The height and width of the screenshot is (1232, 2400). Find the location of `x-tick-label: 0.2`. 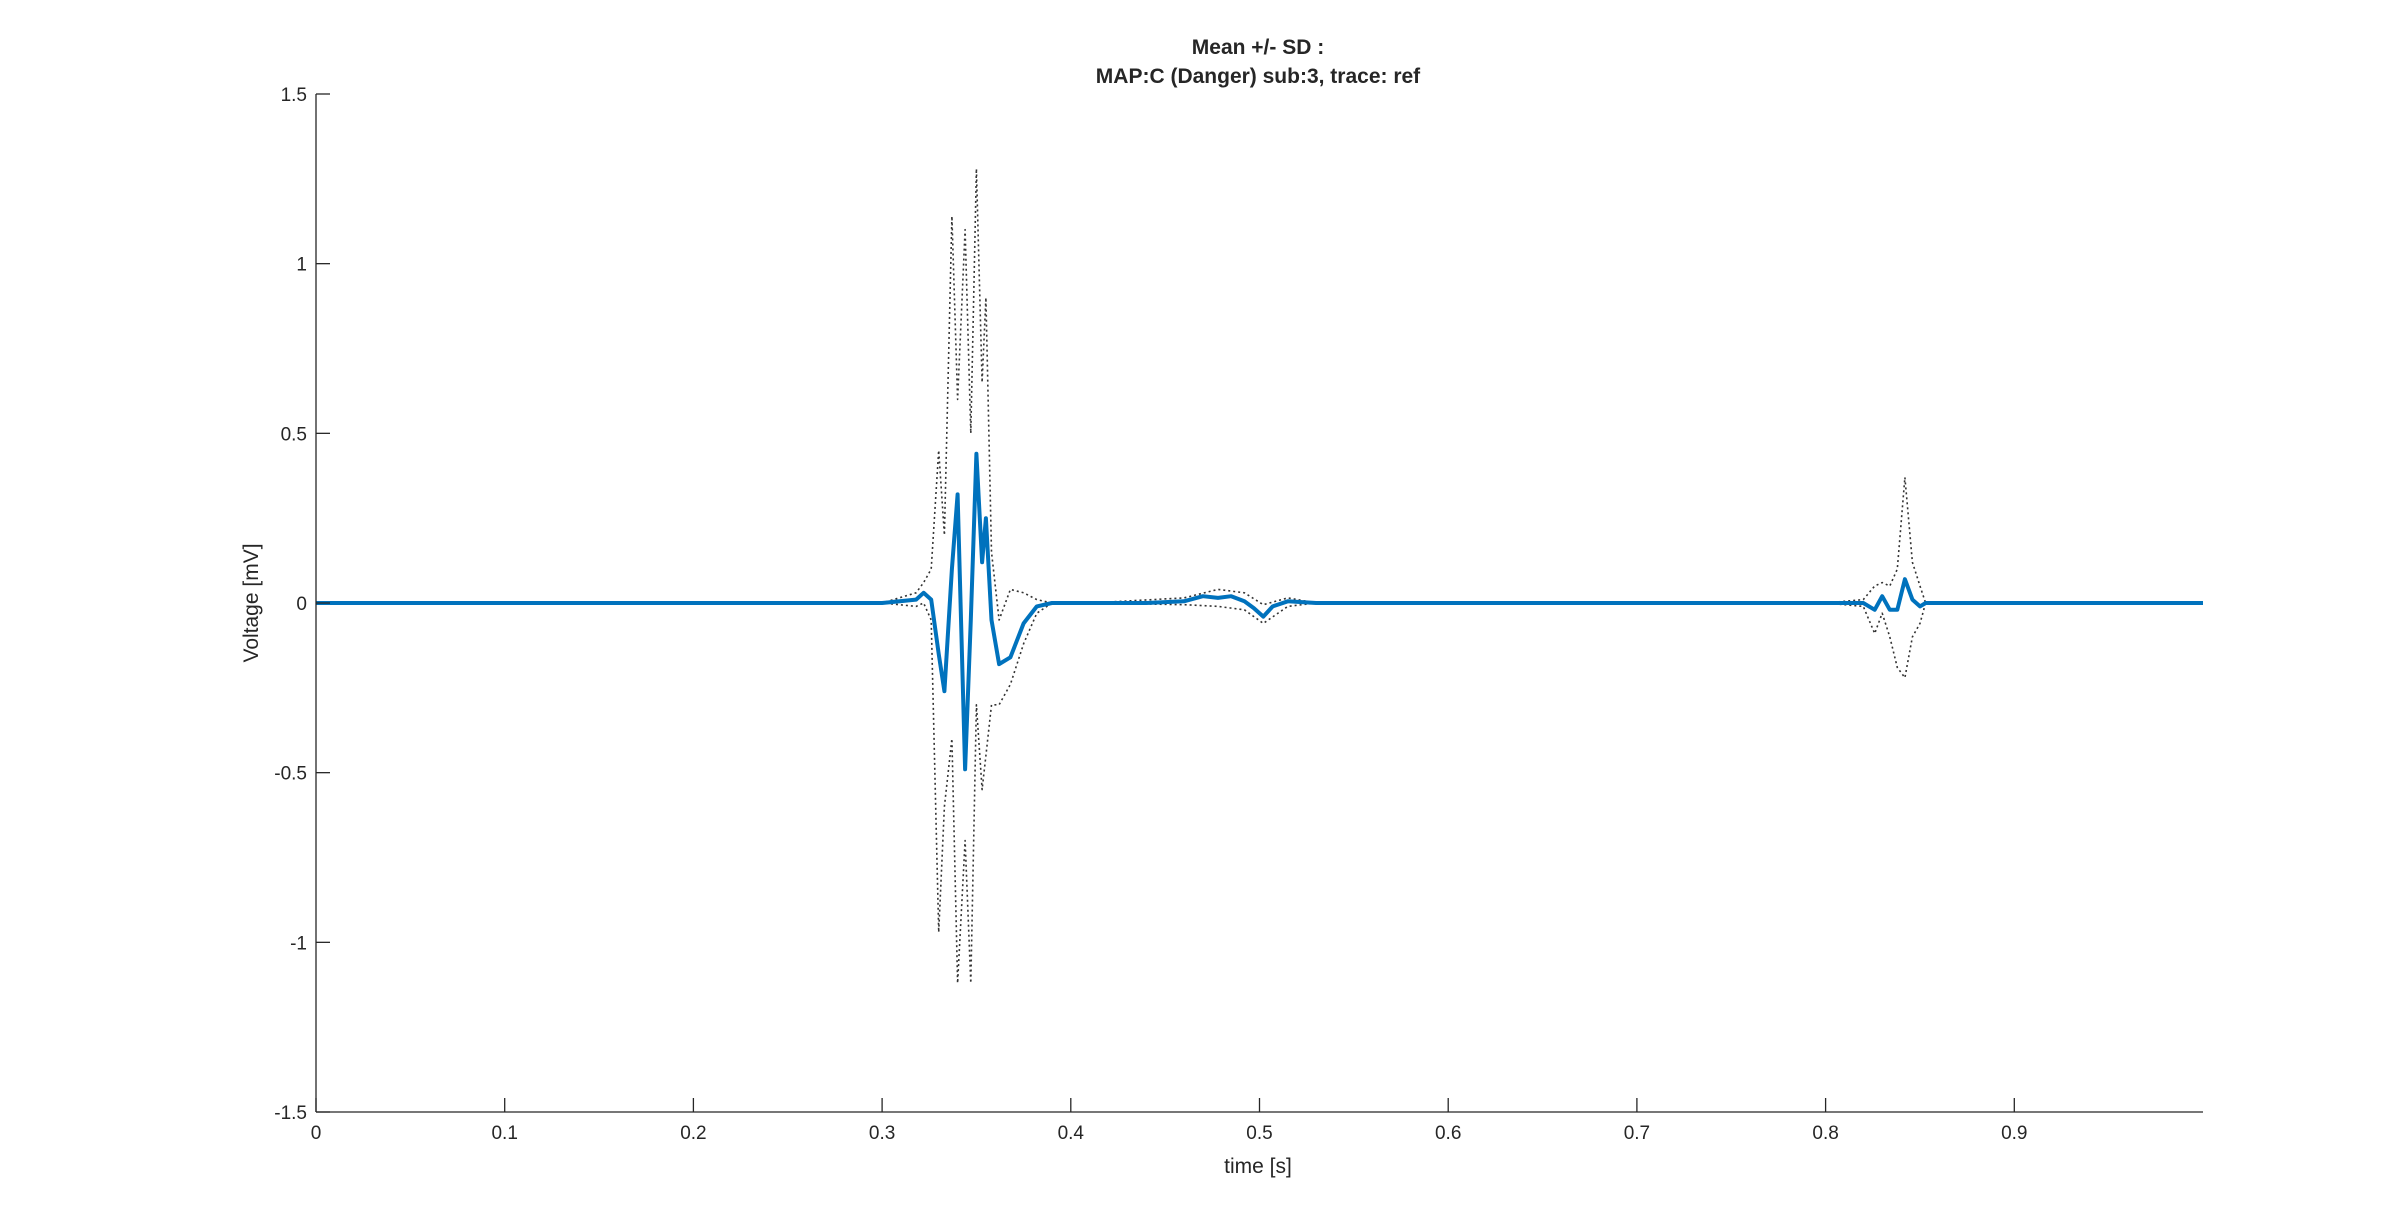

x-tick-label: 0.2 is located at coordinates (693, 1133).